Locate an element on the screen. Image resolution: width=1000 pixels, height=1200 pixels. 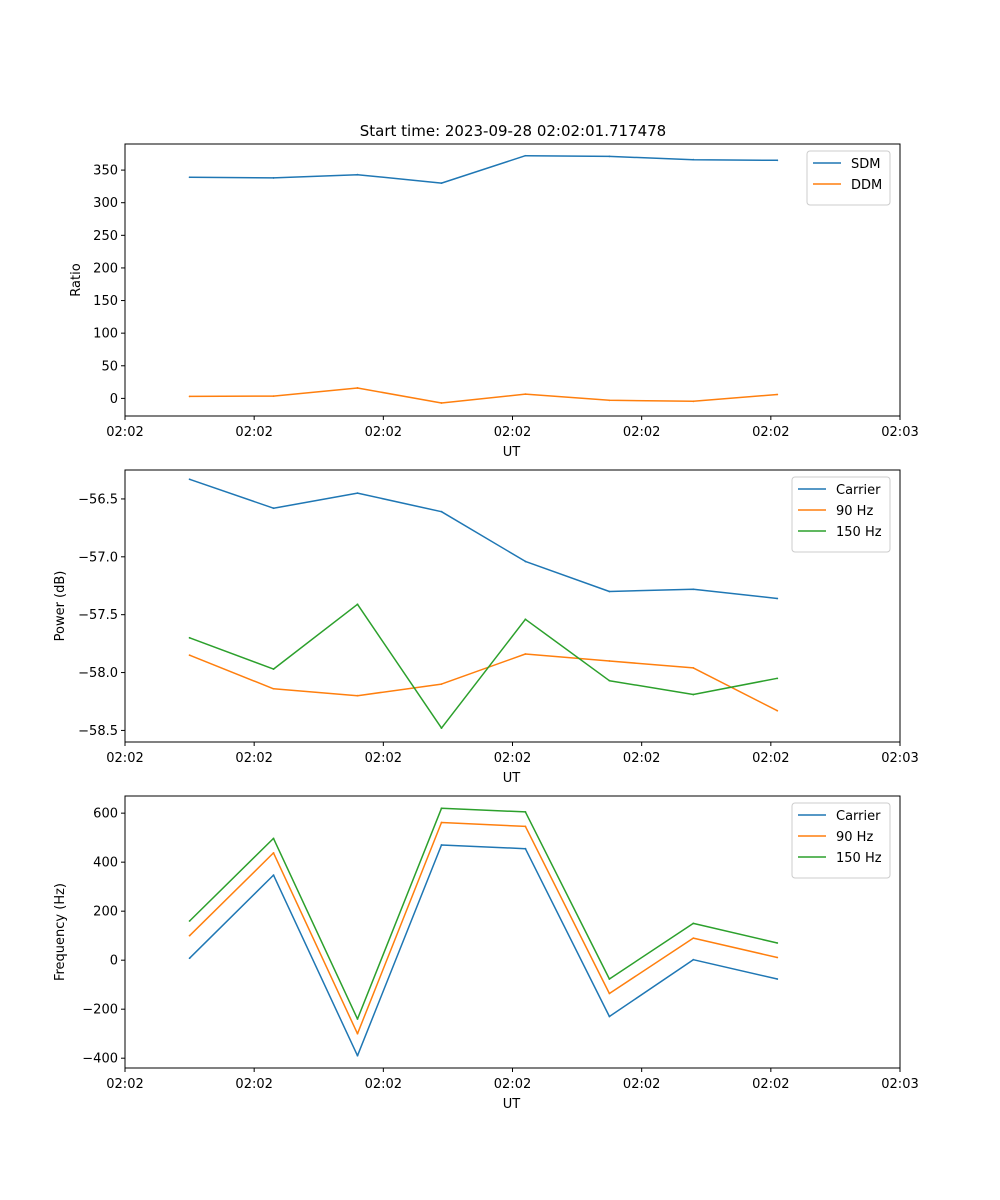
legend-label: 90 Hz is located at coordinates (854, 837).